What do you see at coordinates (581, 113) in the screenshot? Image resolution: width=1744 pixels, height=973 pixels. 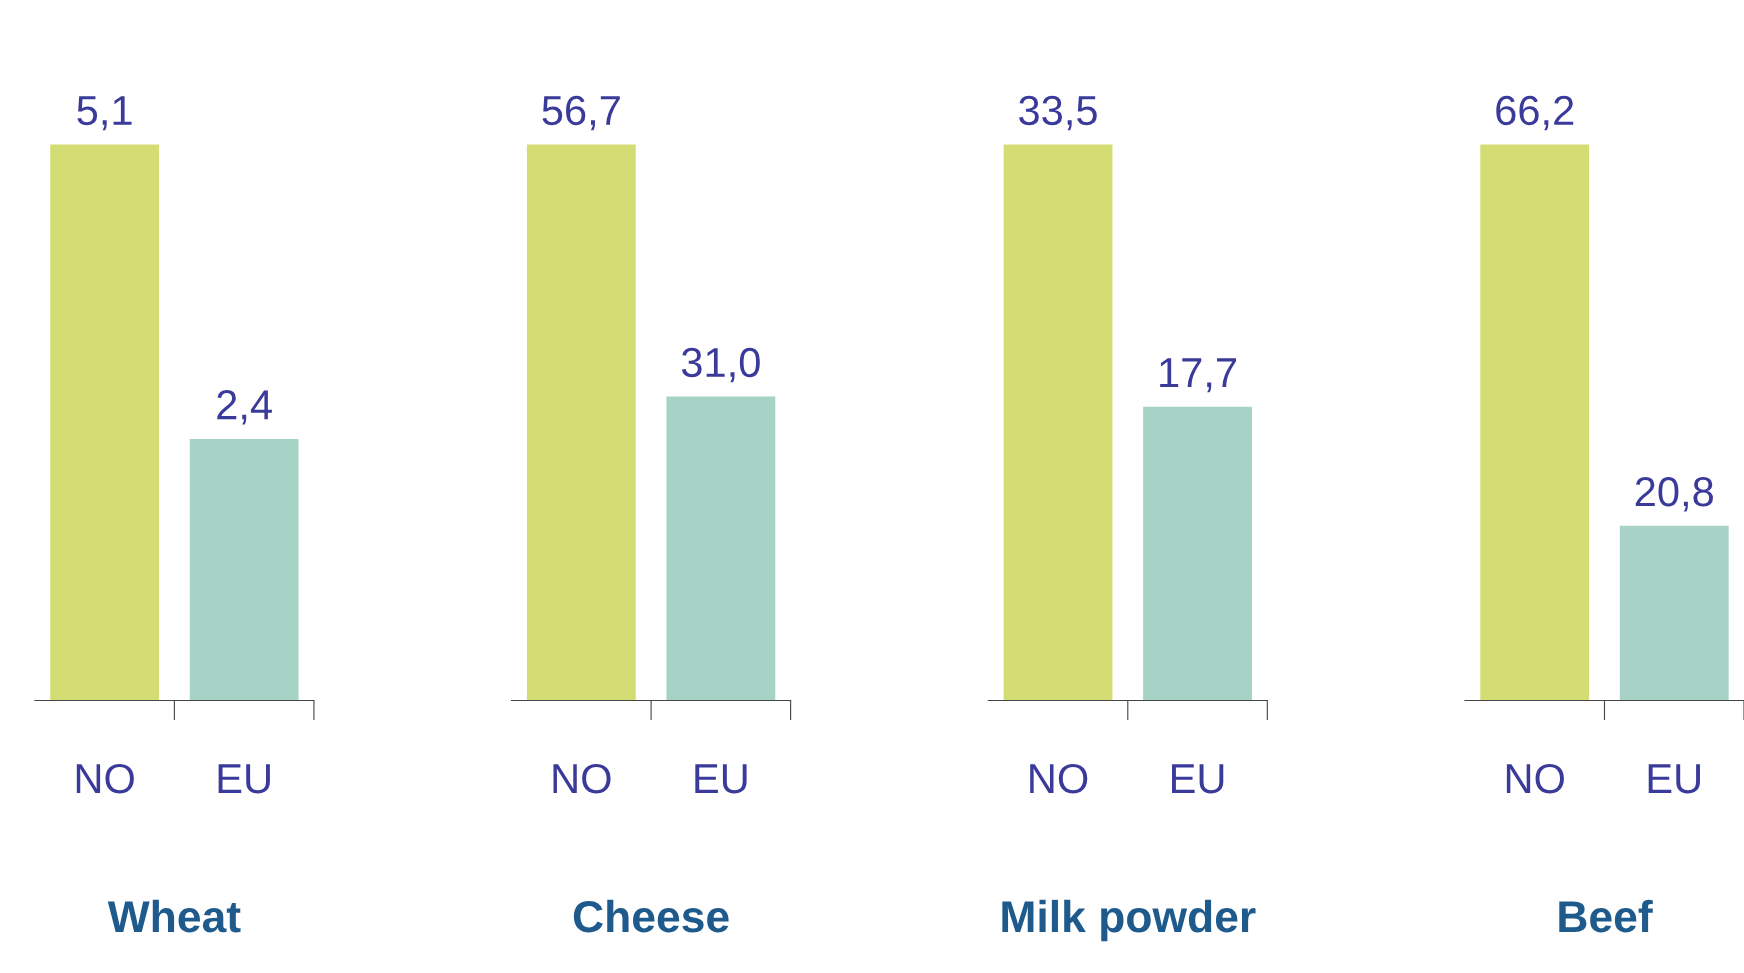 I see `data-label: 56,7` at bounding box center [581, 113].